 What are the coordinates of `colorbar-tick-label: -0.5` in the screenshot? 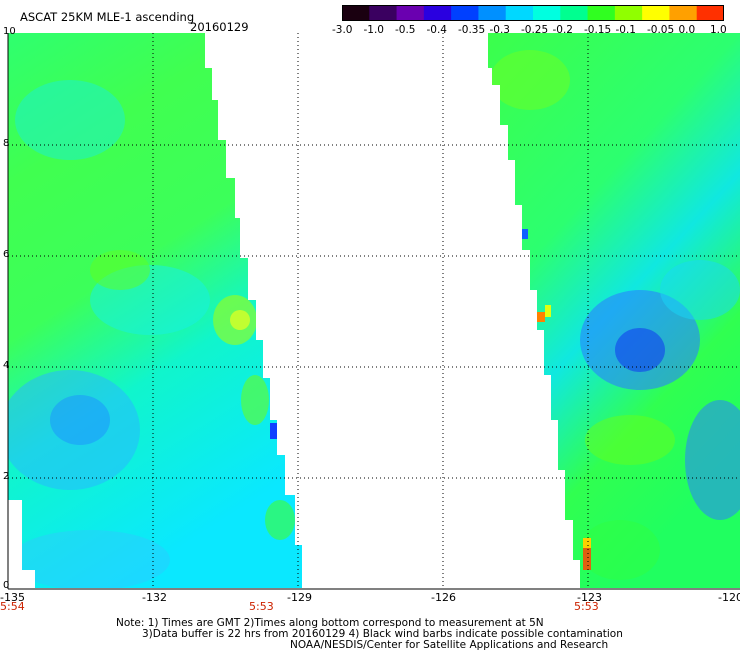 It's located at (405, 30).